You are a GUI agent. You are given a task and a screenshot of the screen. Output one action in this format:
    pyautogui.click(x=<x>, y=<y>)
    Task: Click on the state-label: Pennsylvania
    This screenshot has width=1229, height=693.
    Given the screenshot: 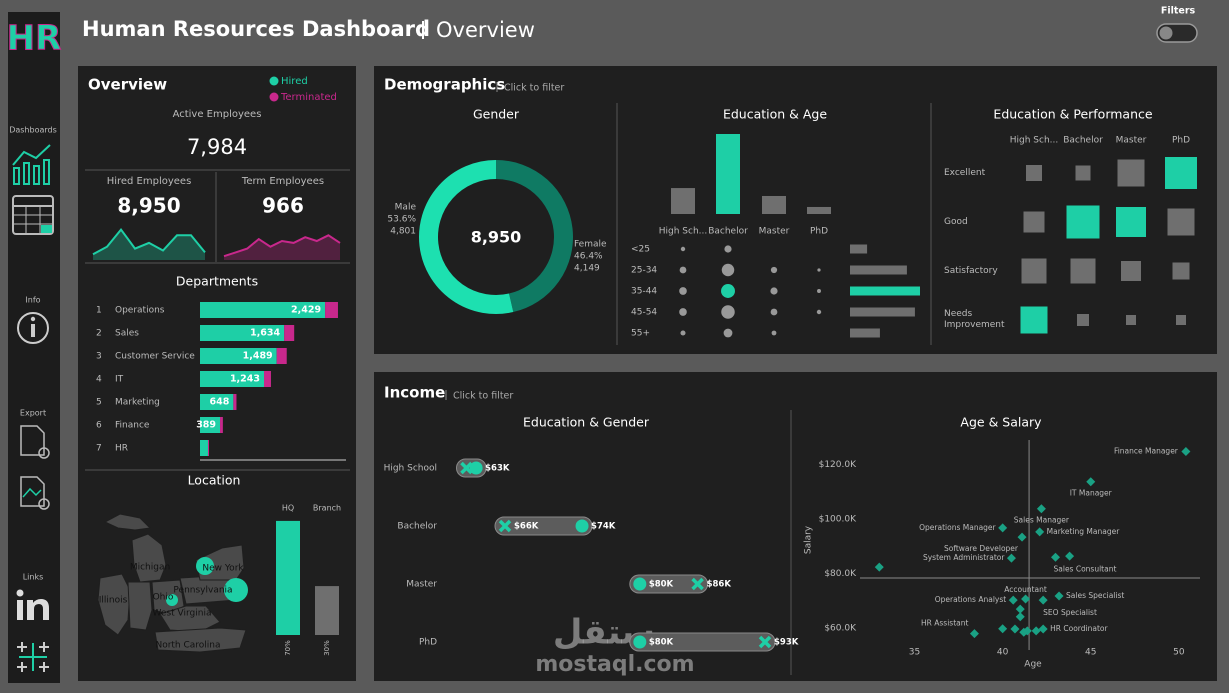 What is the action you would take?
    pyautogui.click(x=202, y=591)
    